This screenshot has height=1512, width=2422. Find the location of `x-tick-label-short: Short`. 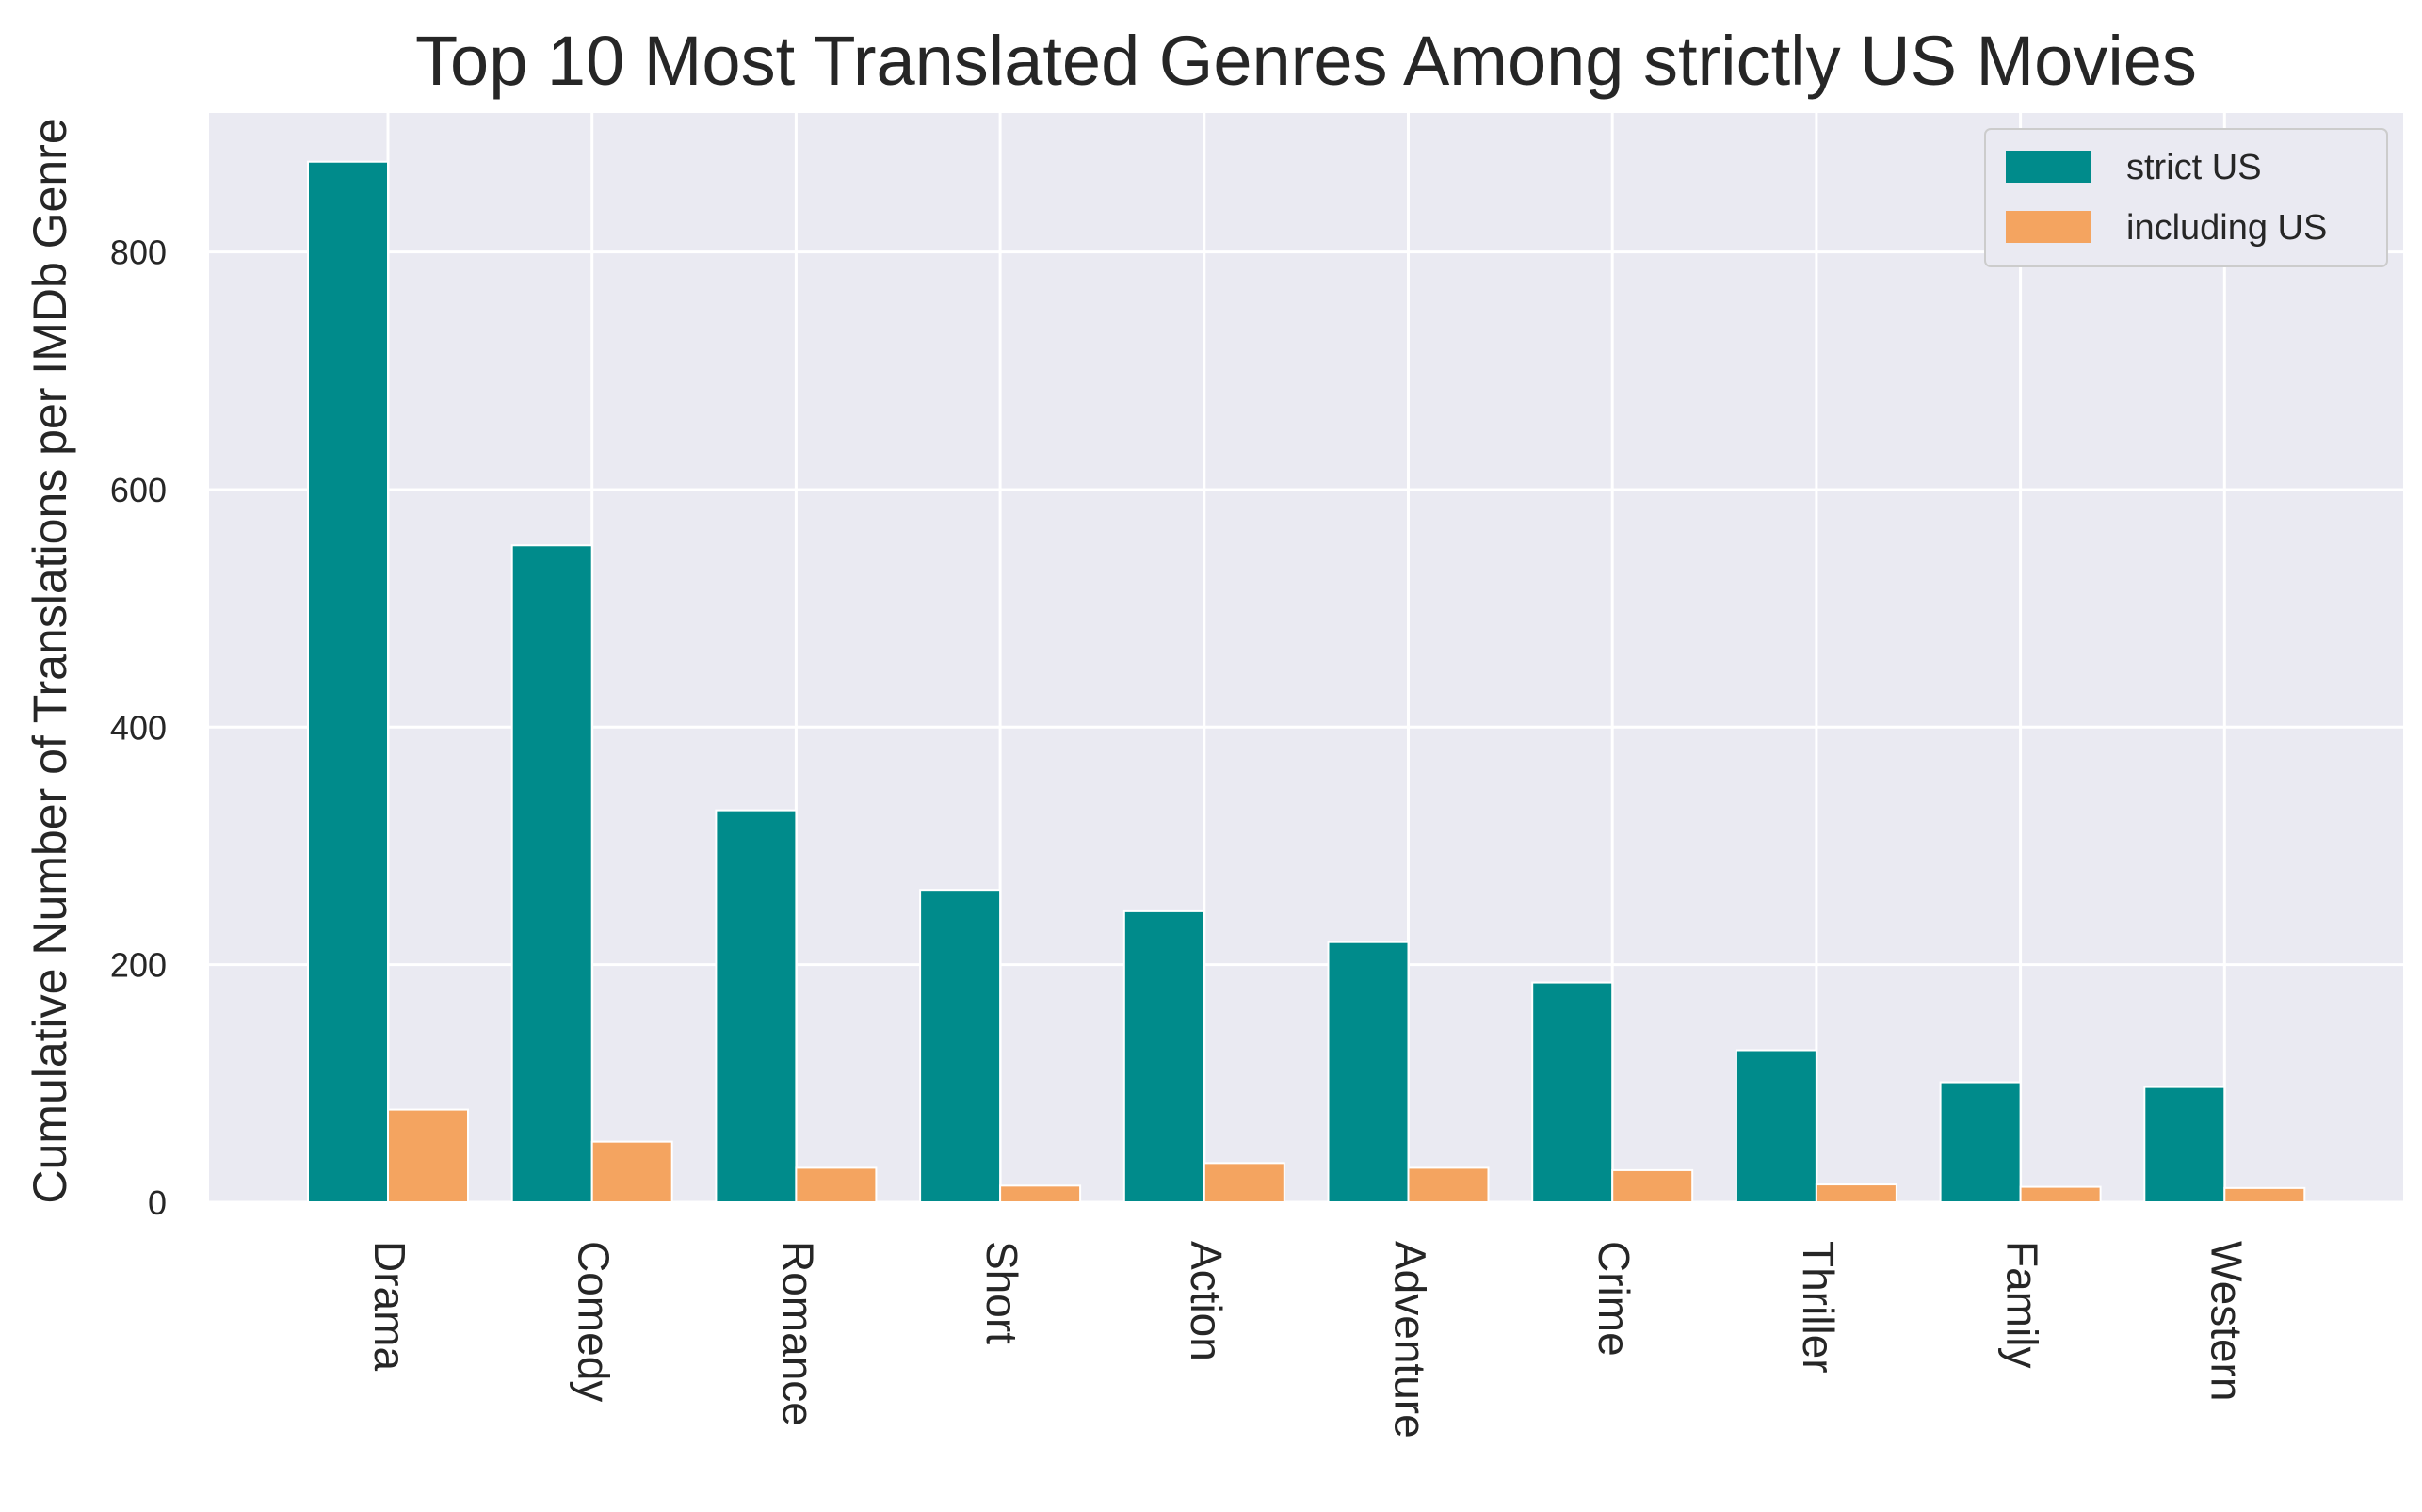

x-tick-label-short: Short is located at coordinates (1001, 1292).